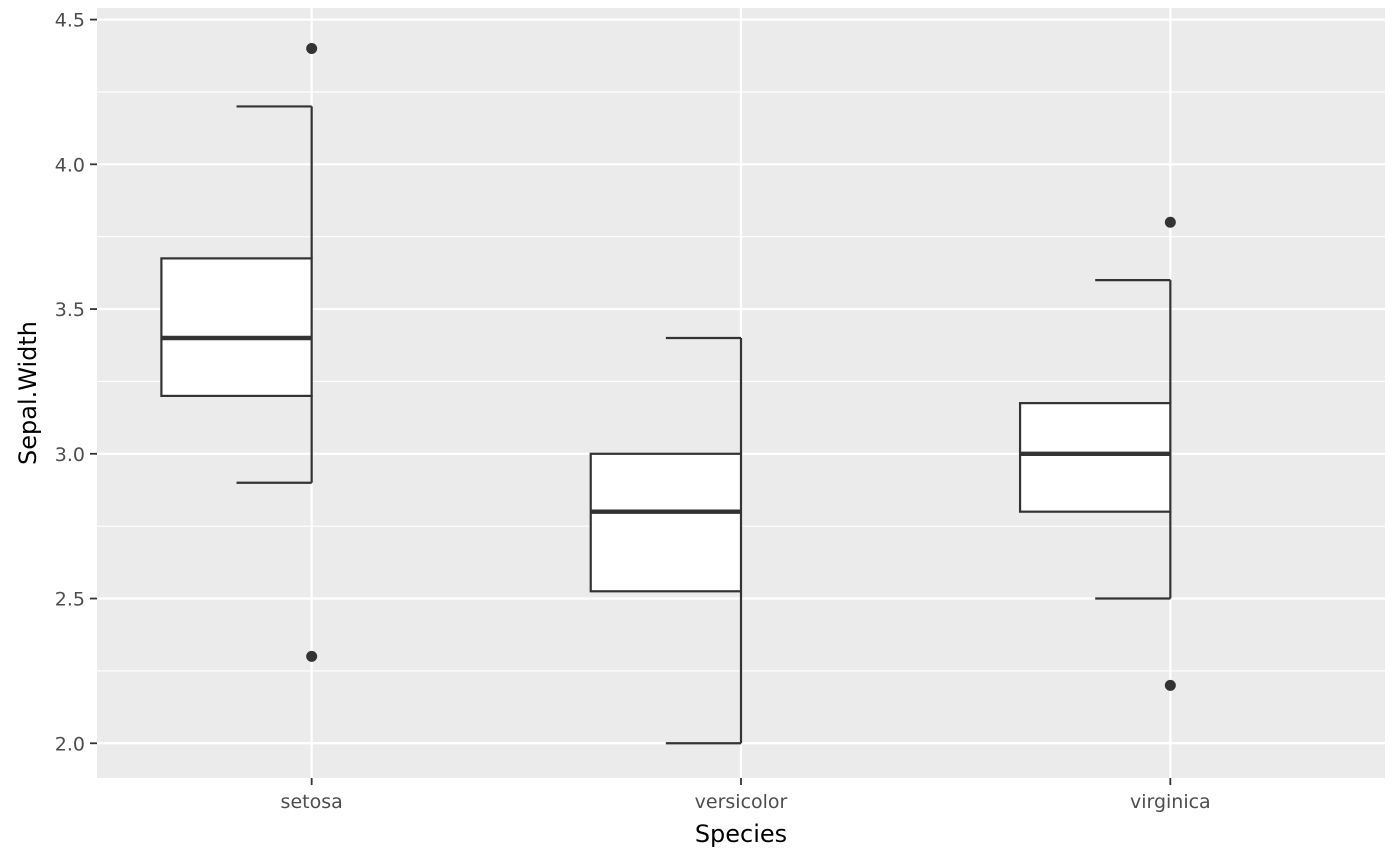 This screenshot has height=865, width=1400. I want to click on y-axis: 2.0 2.5 3.0 3.5 4.0 4.5, so click(76, 382).